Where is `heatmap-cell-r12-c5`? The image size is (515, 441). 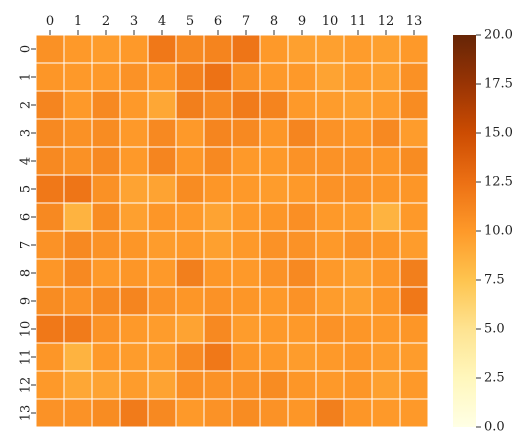
heatmap-cell-r12-c5 is located at coordinates (190, 385).